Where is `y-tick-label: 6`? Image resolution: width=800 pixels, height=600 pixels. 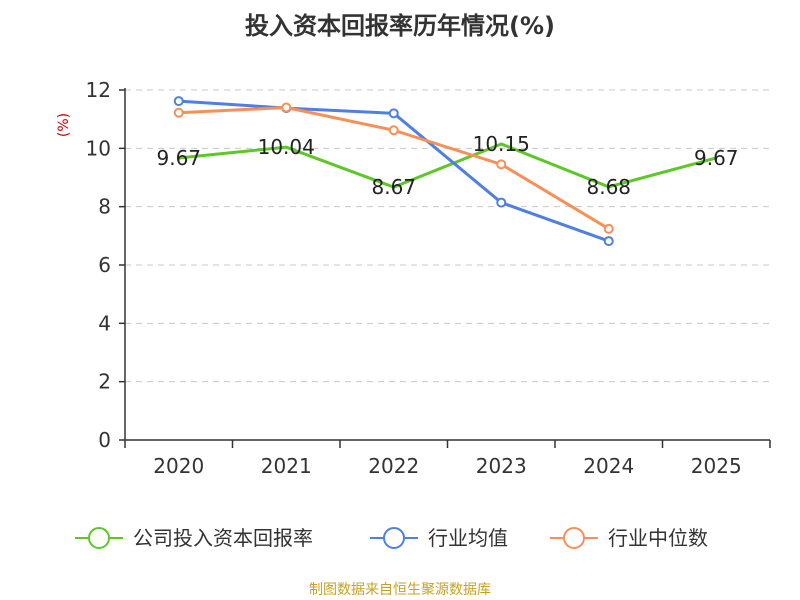
y-tick-label: 6 is located at coordinates (104, 265).